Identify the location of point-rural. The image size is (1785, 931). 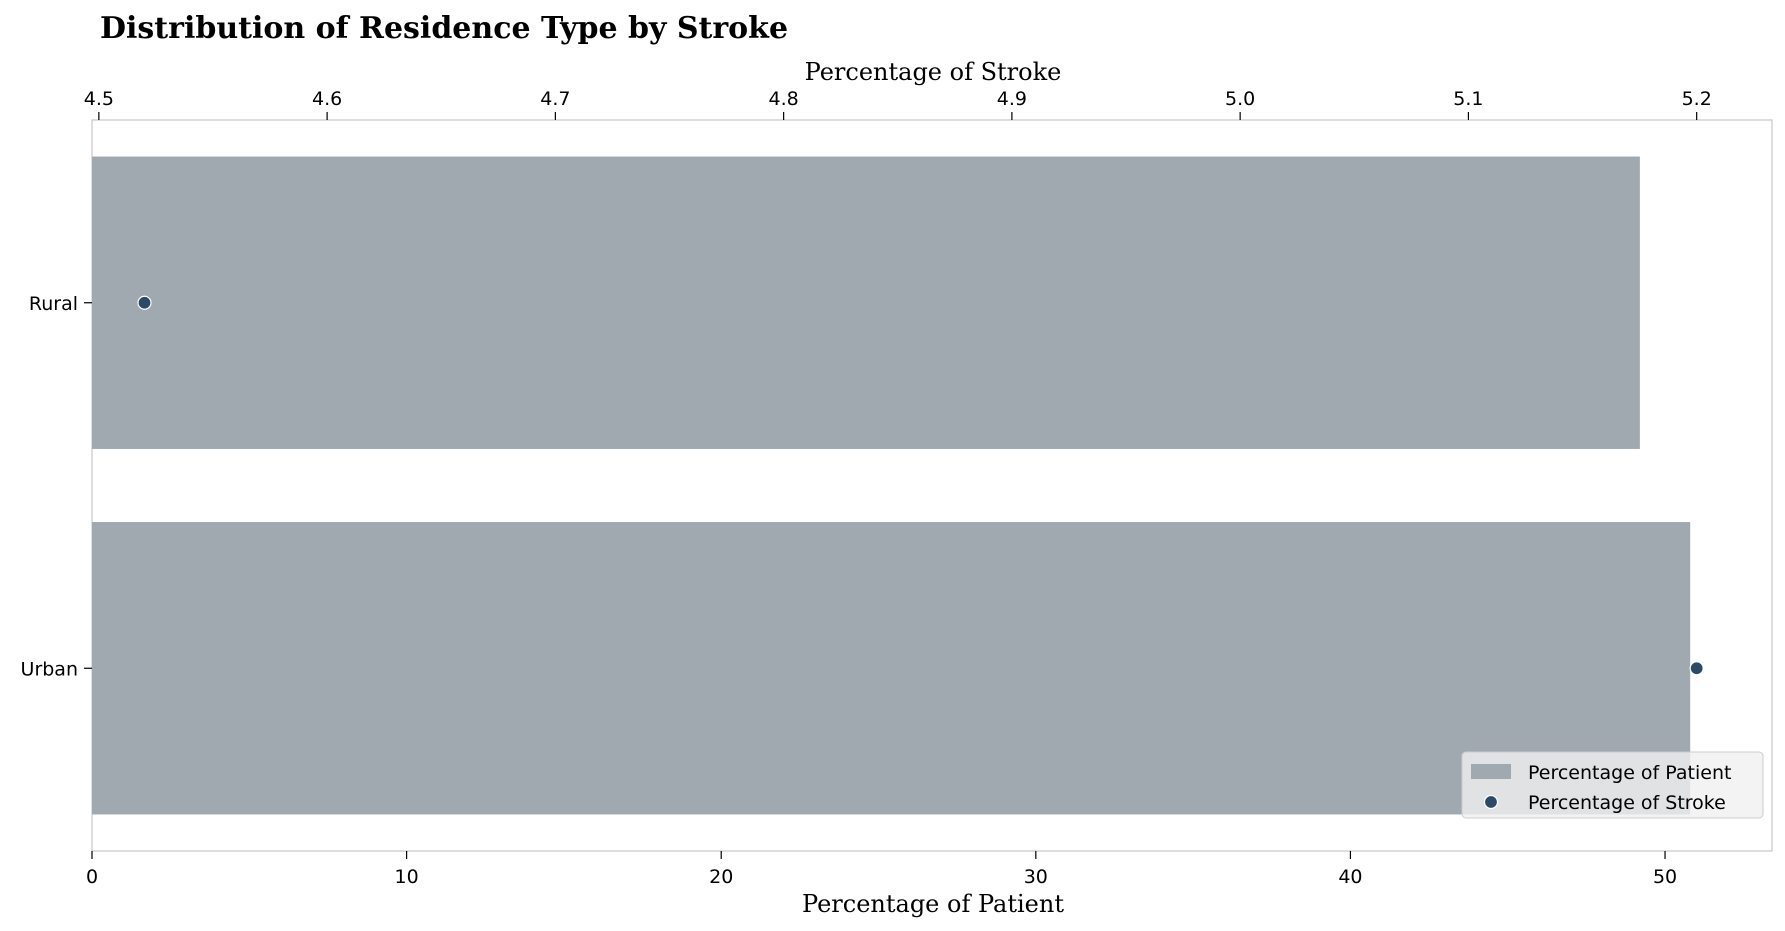
(144, 302).